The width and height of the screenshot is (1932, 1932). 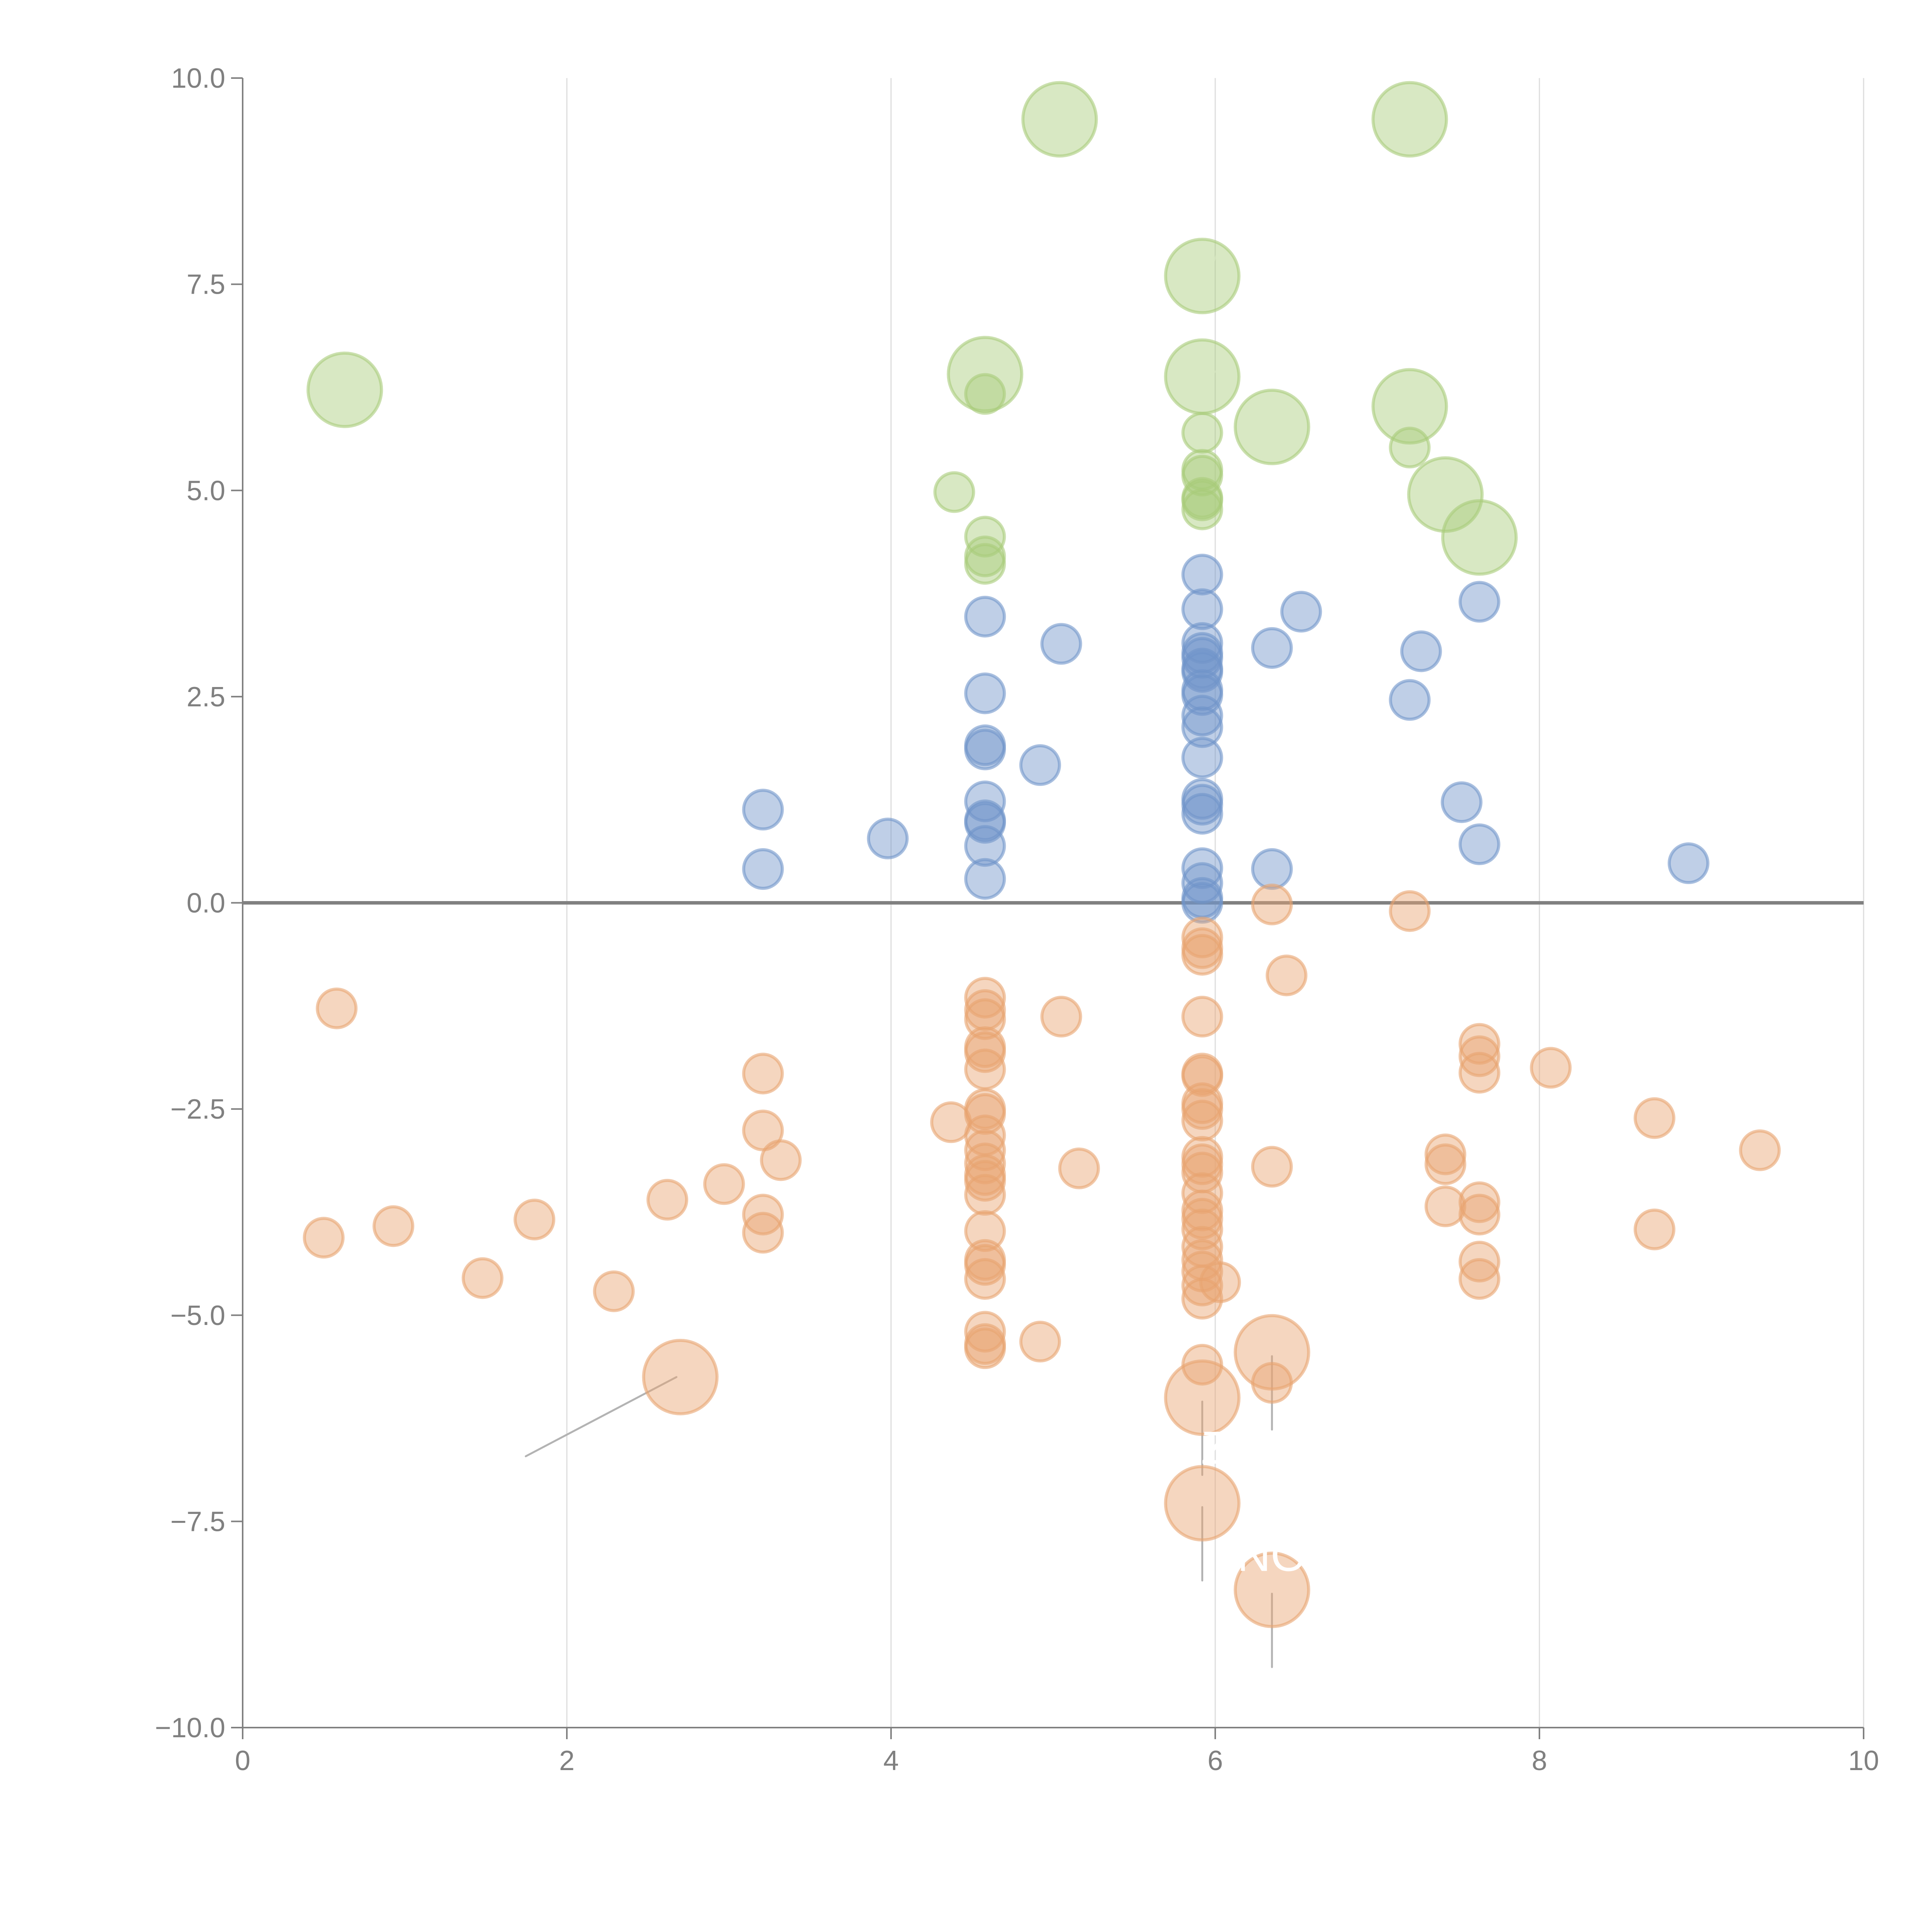 What do you see at coordinates (206, 698) in the screenshot?
I see `y-tick-label: 2.5` at bounding box center [206, 698].